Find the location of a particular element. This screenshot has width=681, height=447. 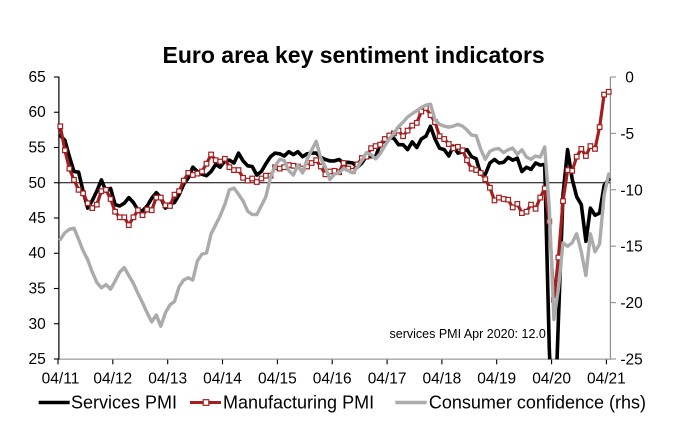

svg-text: 50 is located at coordinates (38, 183).